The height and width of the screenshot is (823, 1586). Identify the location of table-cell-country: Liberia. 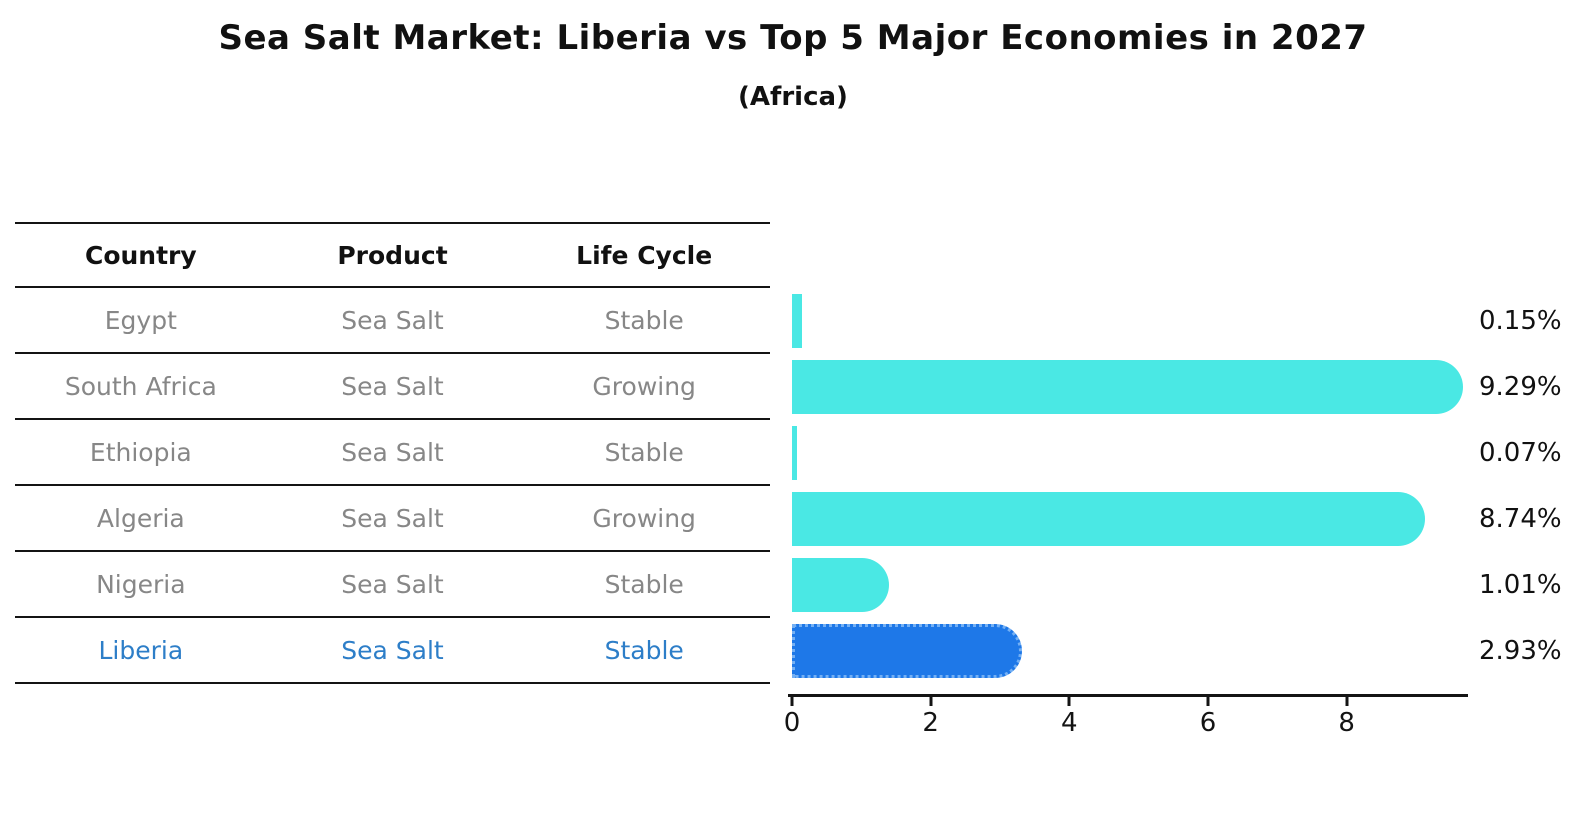
(141, 650).